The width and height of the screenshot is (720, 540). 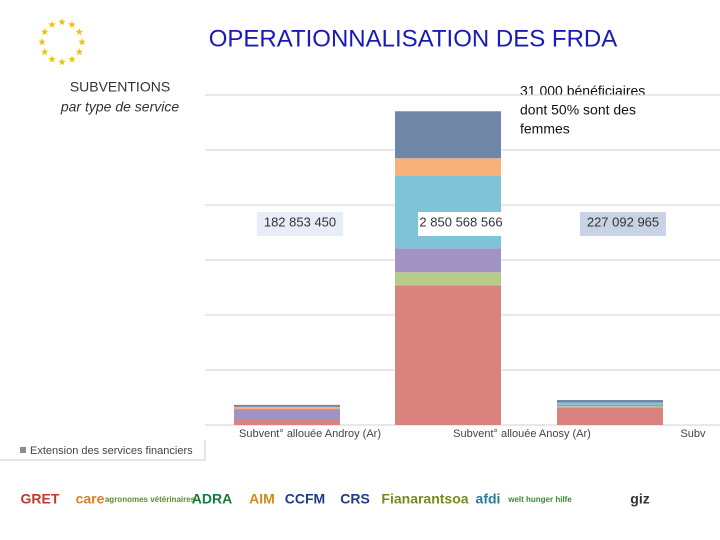 I want to click on logo: ADRA, so click(x=212, y=499).